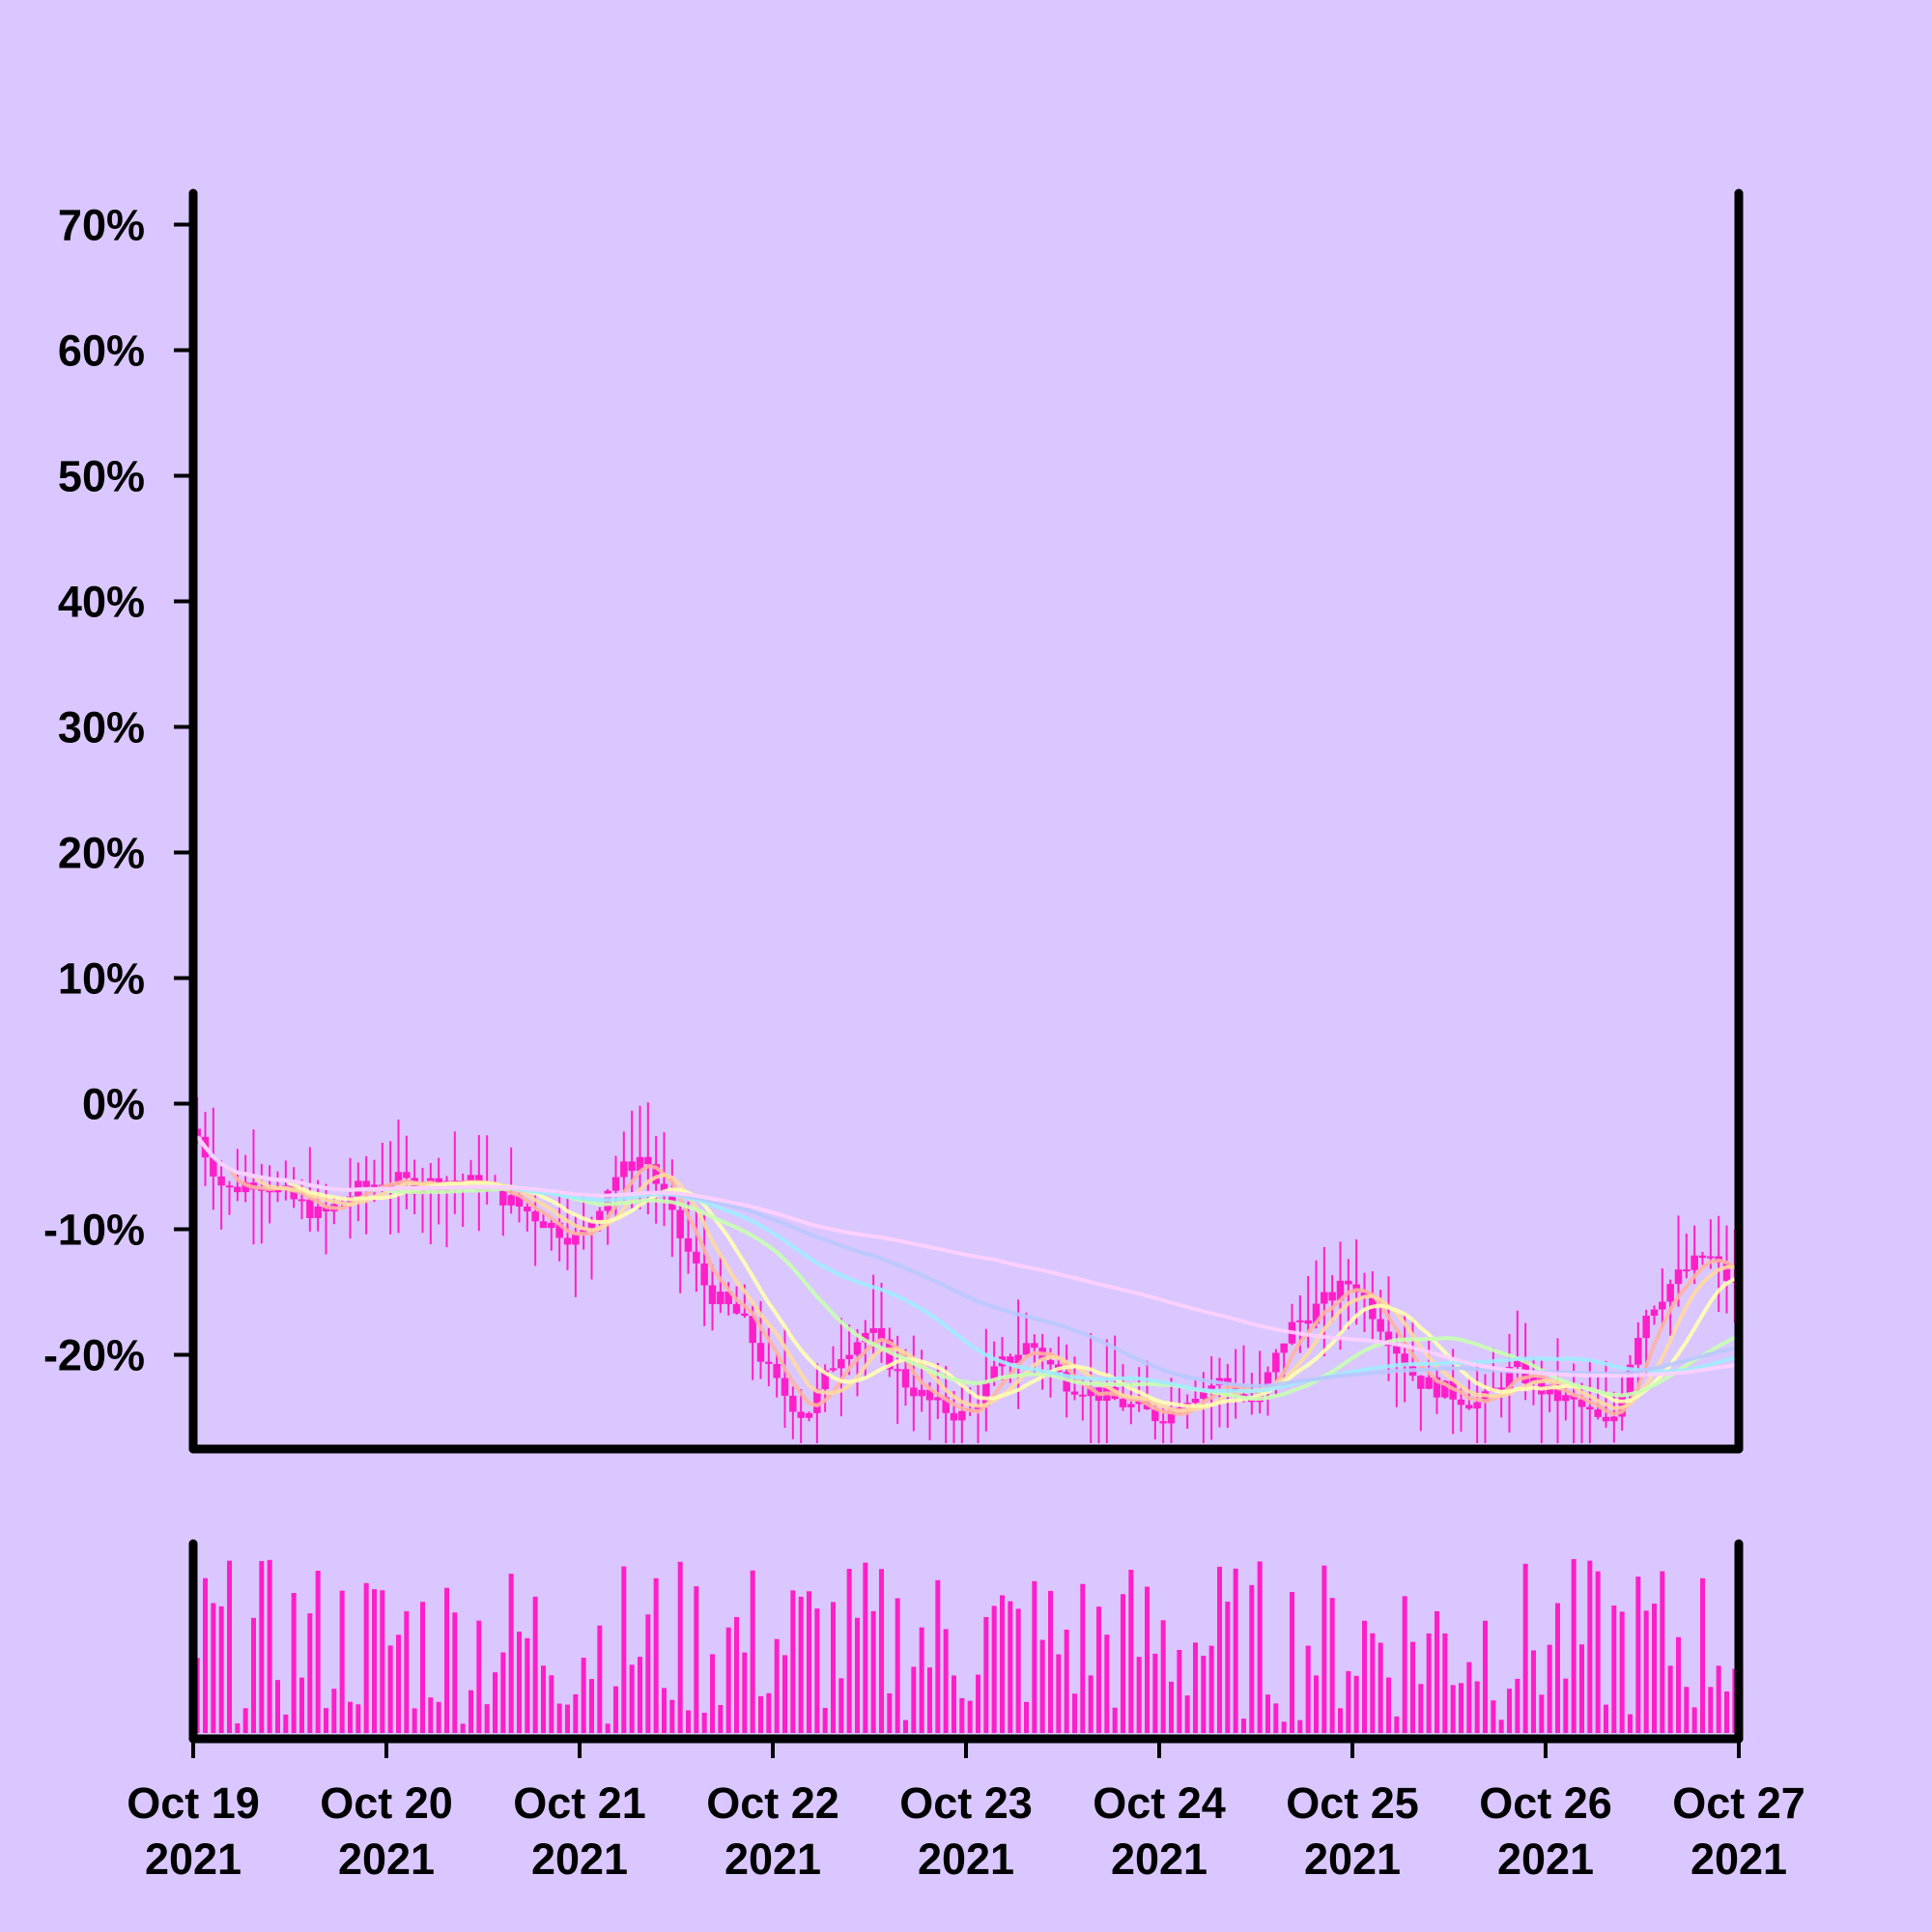  What do you see at coordinates (965, 1271) in the screenshot?
I see `moving-average-line` at bounding box center [965, 1271].